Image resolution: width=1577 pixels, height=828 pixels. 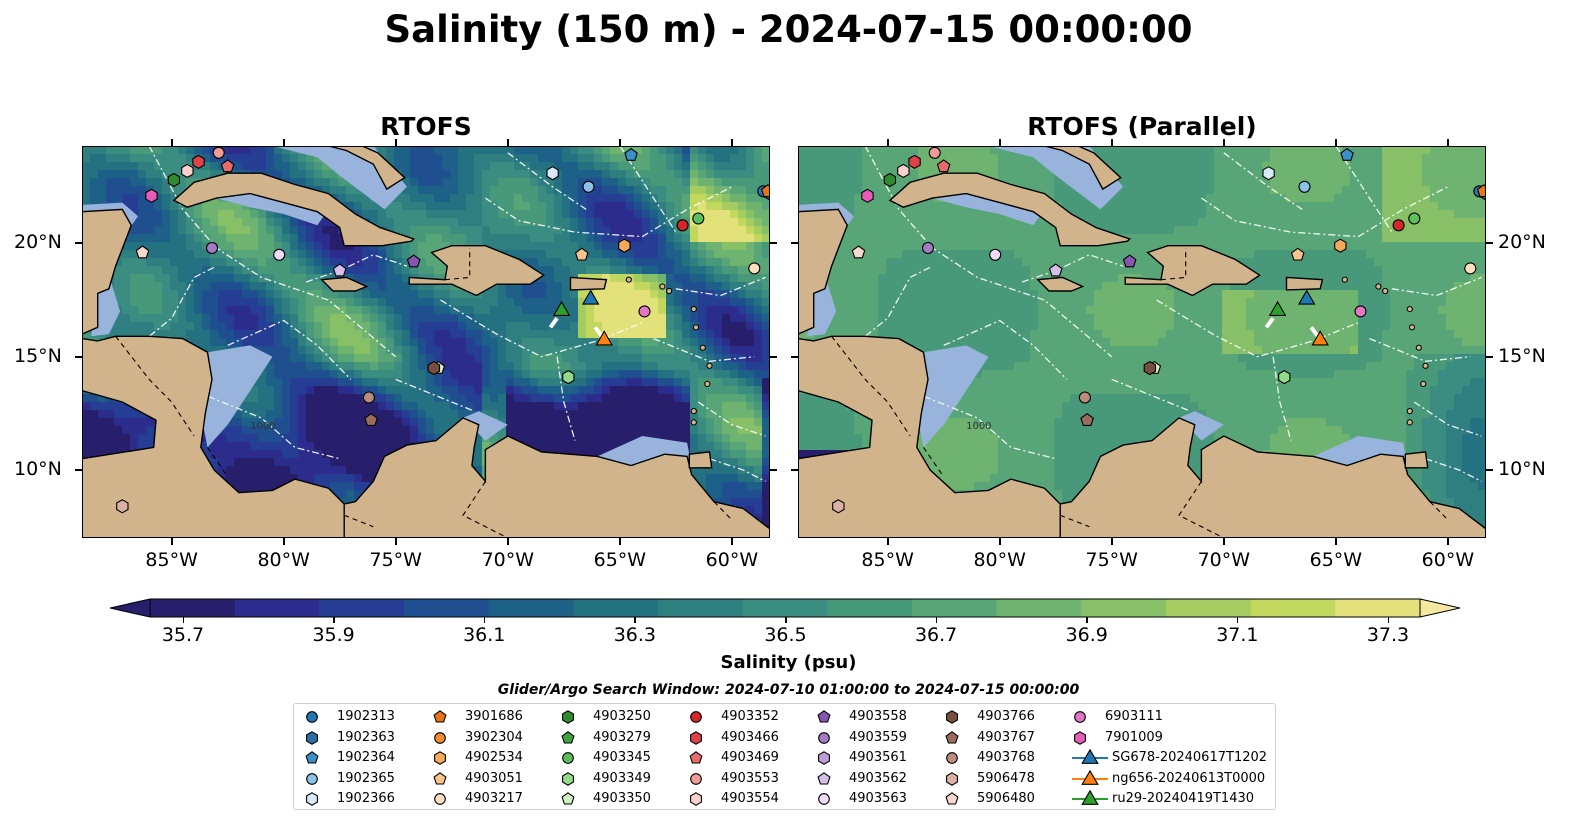 I want to click on legend-label: 4903562, so click(x=878, y=778).